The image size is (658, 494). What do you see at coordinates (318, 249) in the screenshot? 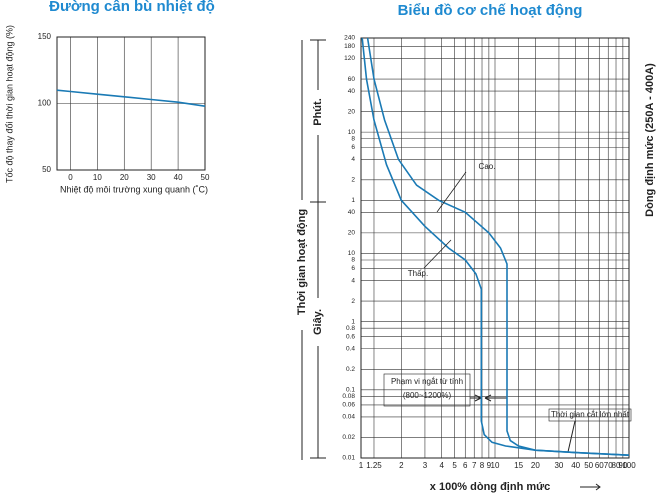
I see `bracket` at bounding box center [318, 249].